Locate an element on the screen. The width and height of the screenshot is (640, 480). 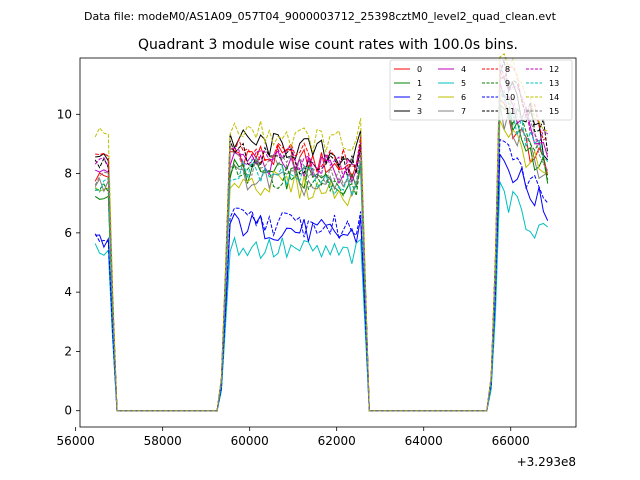
legend-label-3: 3 is located at coordinates (419, 111).